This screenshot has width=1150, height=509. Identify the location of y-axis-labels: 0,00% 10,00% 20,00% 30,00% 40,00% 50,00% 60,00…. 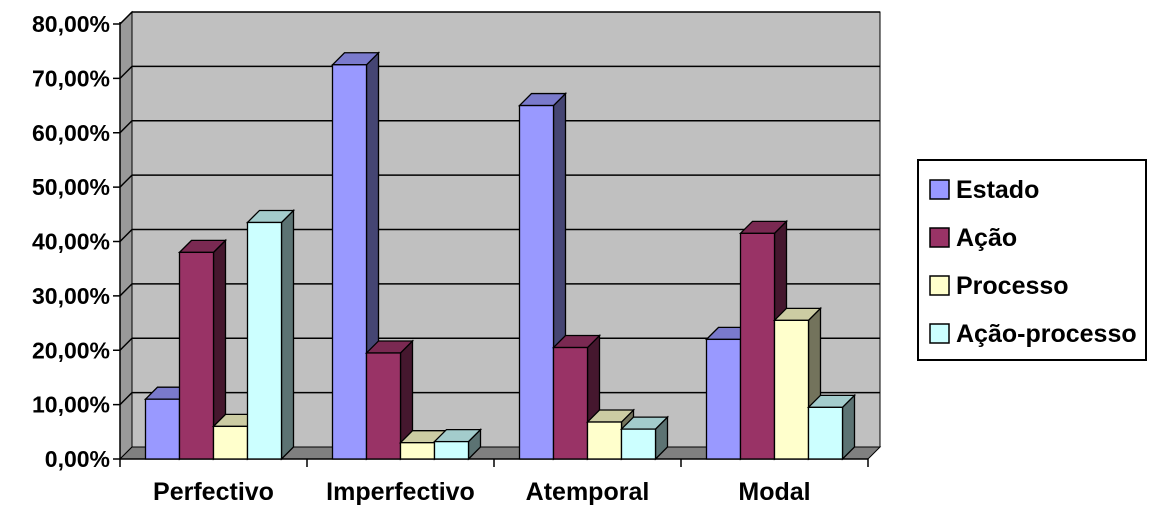
(71, 241).